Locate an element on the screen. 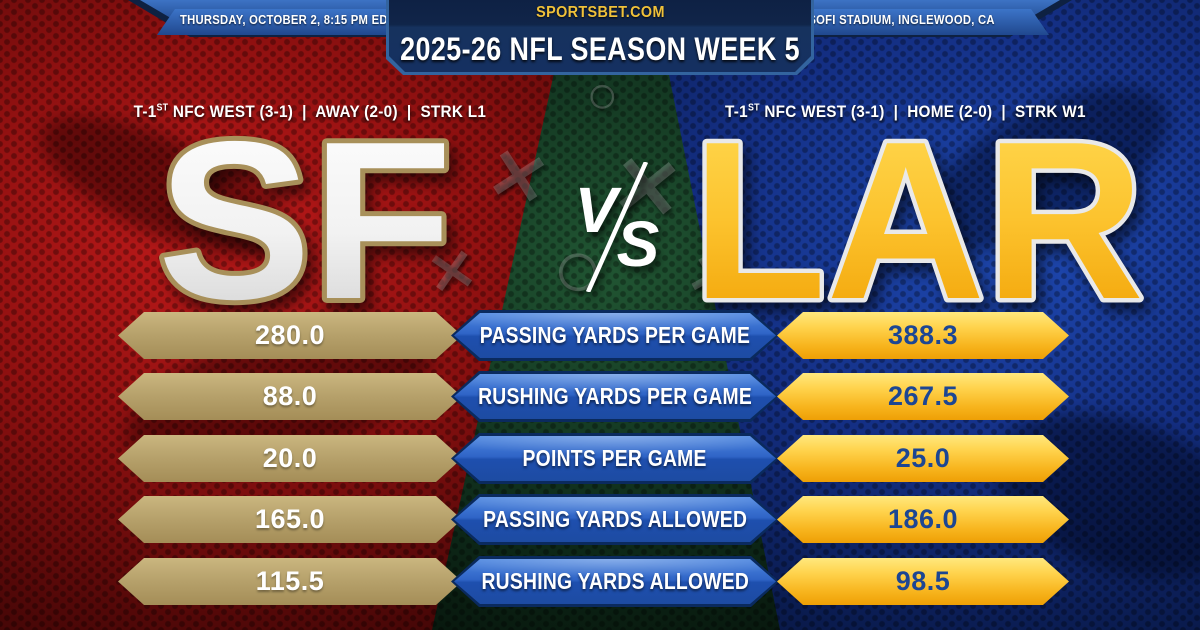 The width and height of the screenshot is (1200, 630). home-stat-banner: 98.5 is located at coordinates (923, 581).